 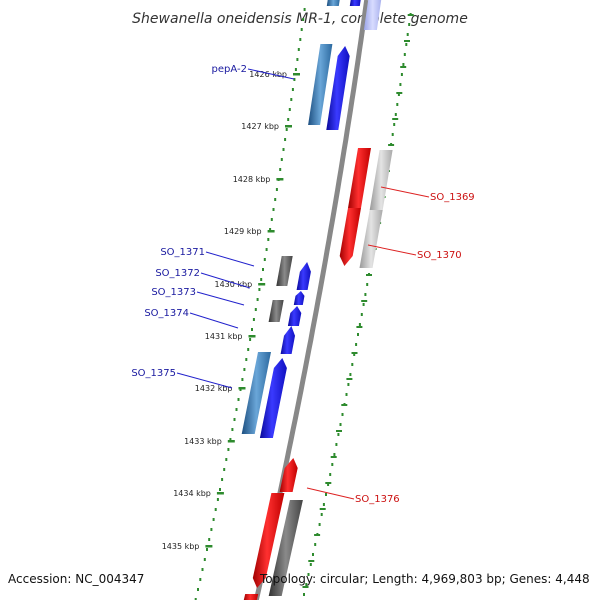 What do you see at coordinates (214, 388) in the screenshot?
I see `kbp-tick-label: 1432 kbp` at bounding box center [214, 388].